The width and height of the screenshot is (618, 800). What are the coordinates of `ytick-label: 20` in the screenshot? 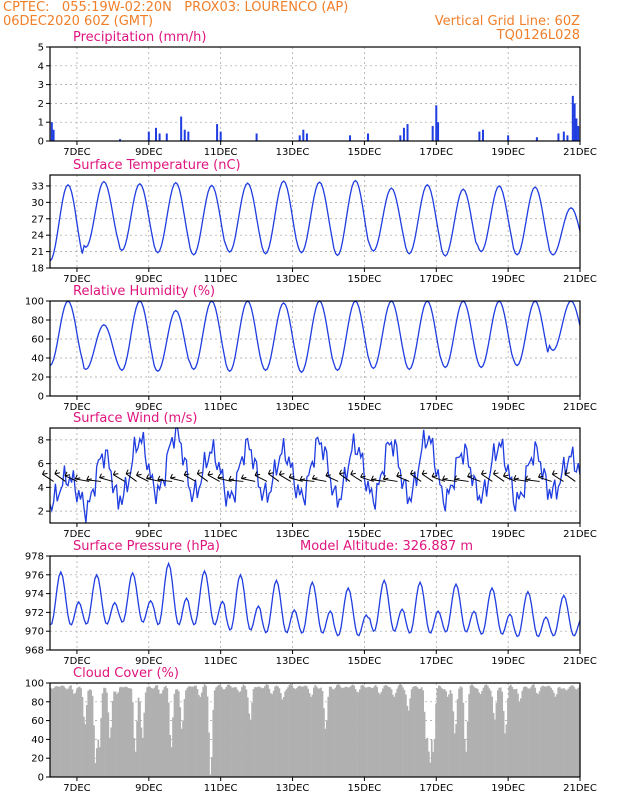 It's located at (37, 378).